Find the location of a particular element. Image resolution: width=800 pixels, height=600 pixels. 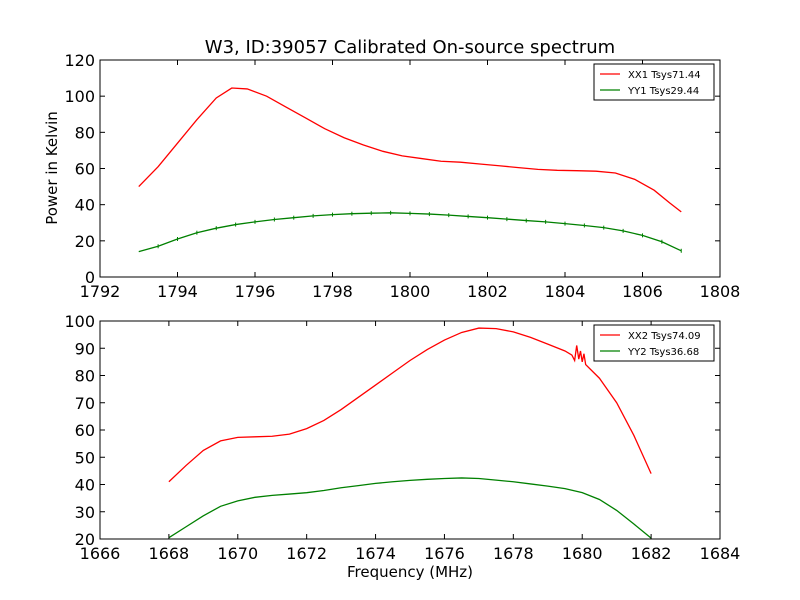

x-tick-label: 1808 is located at coordinates (720, 291).